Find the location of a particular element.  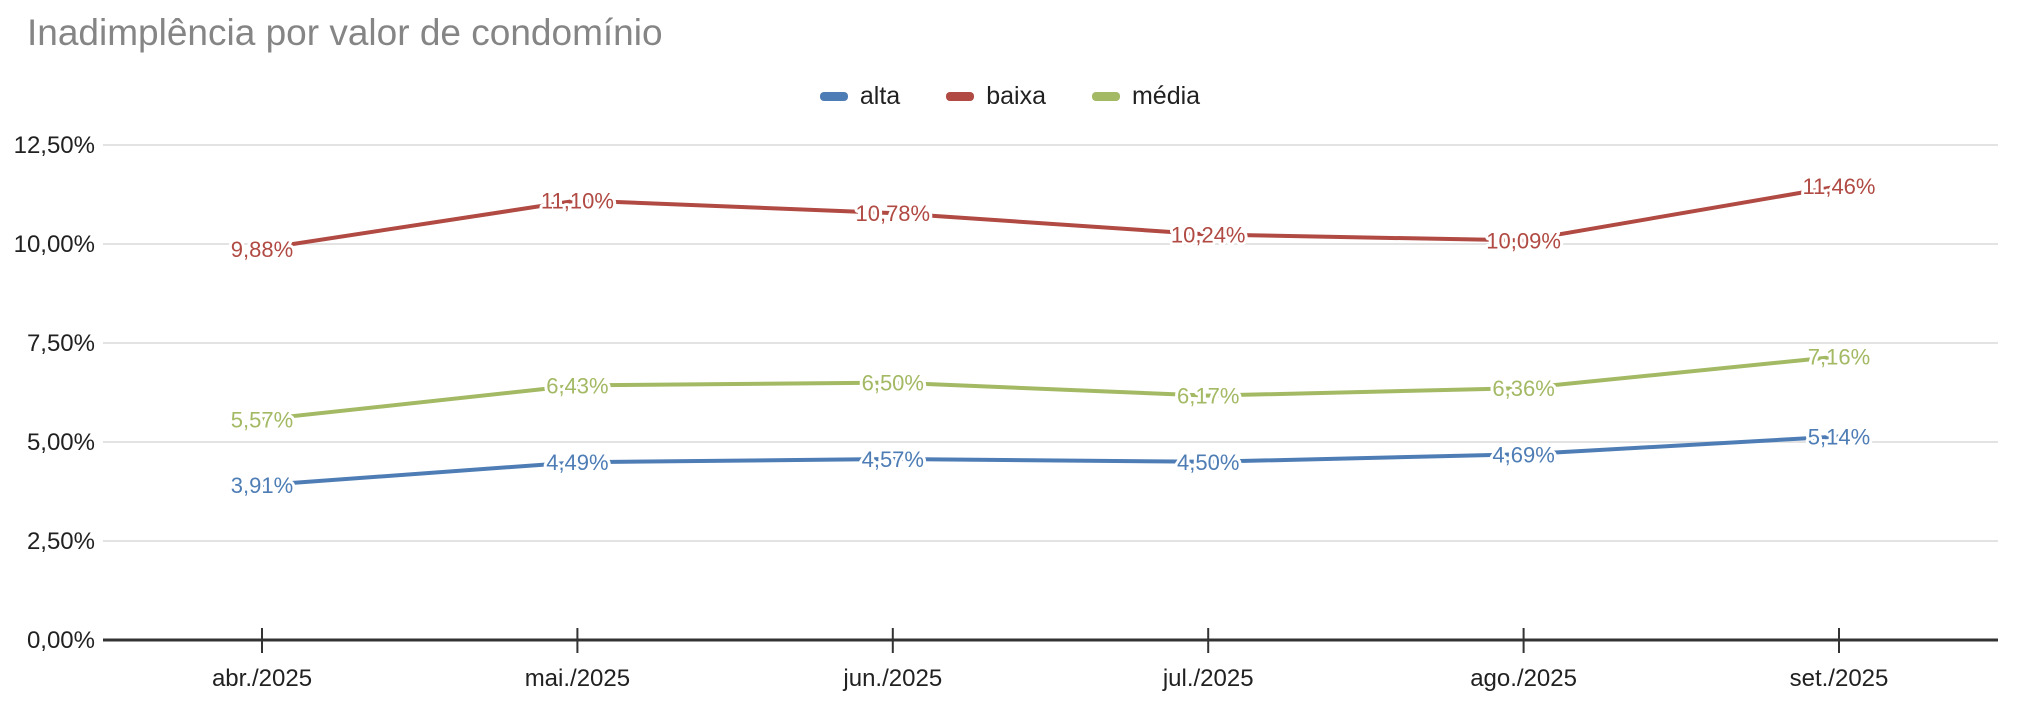

x-axis-label: mai./2025 is located at coordinates (577, 678).